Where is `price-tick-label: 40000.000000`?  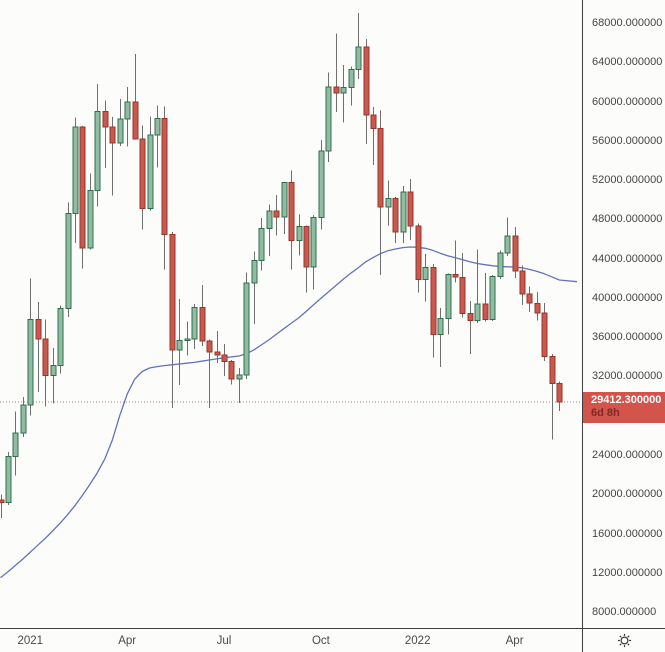 price-tick-label: 40000.000000 is located at coordinates (627, 297).